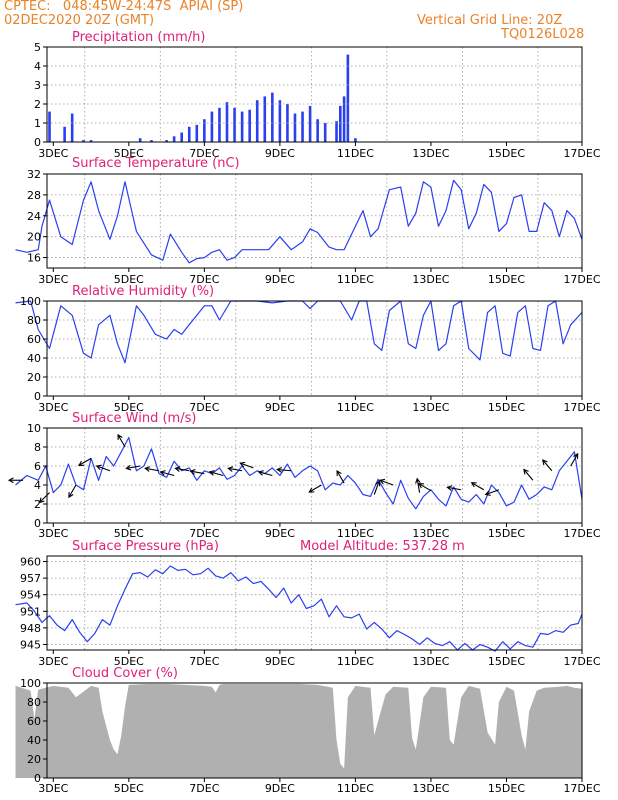  What do you see at coordinates (156, 163) in the screenshot?
I see `temp-title: Surface Temperature (nC)` at bounding box center [156, 163].